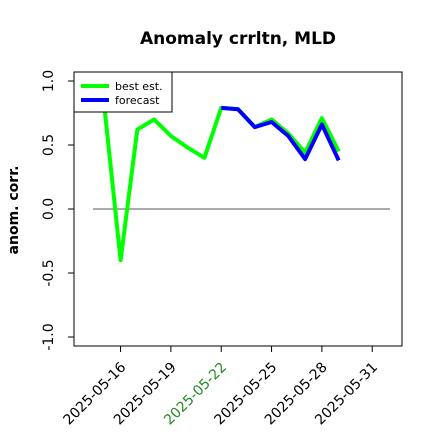 Image resolution: width=440 pixels, height=440 pixels. Describe the element at coordinates (57, 210) in the screenshot. I see `y-axis: -1.0 -0.5 0.0 0.5 1.0` at that location.